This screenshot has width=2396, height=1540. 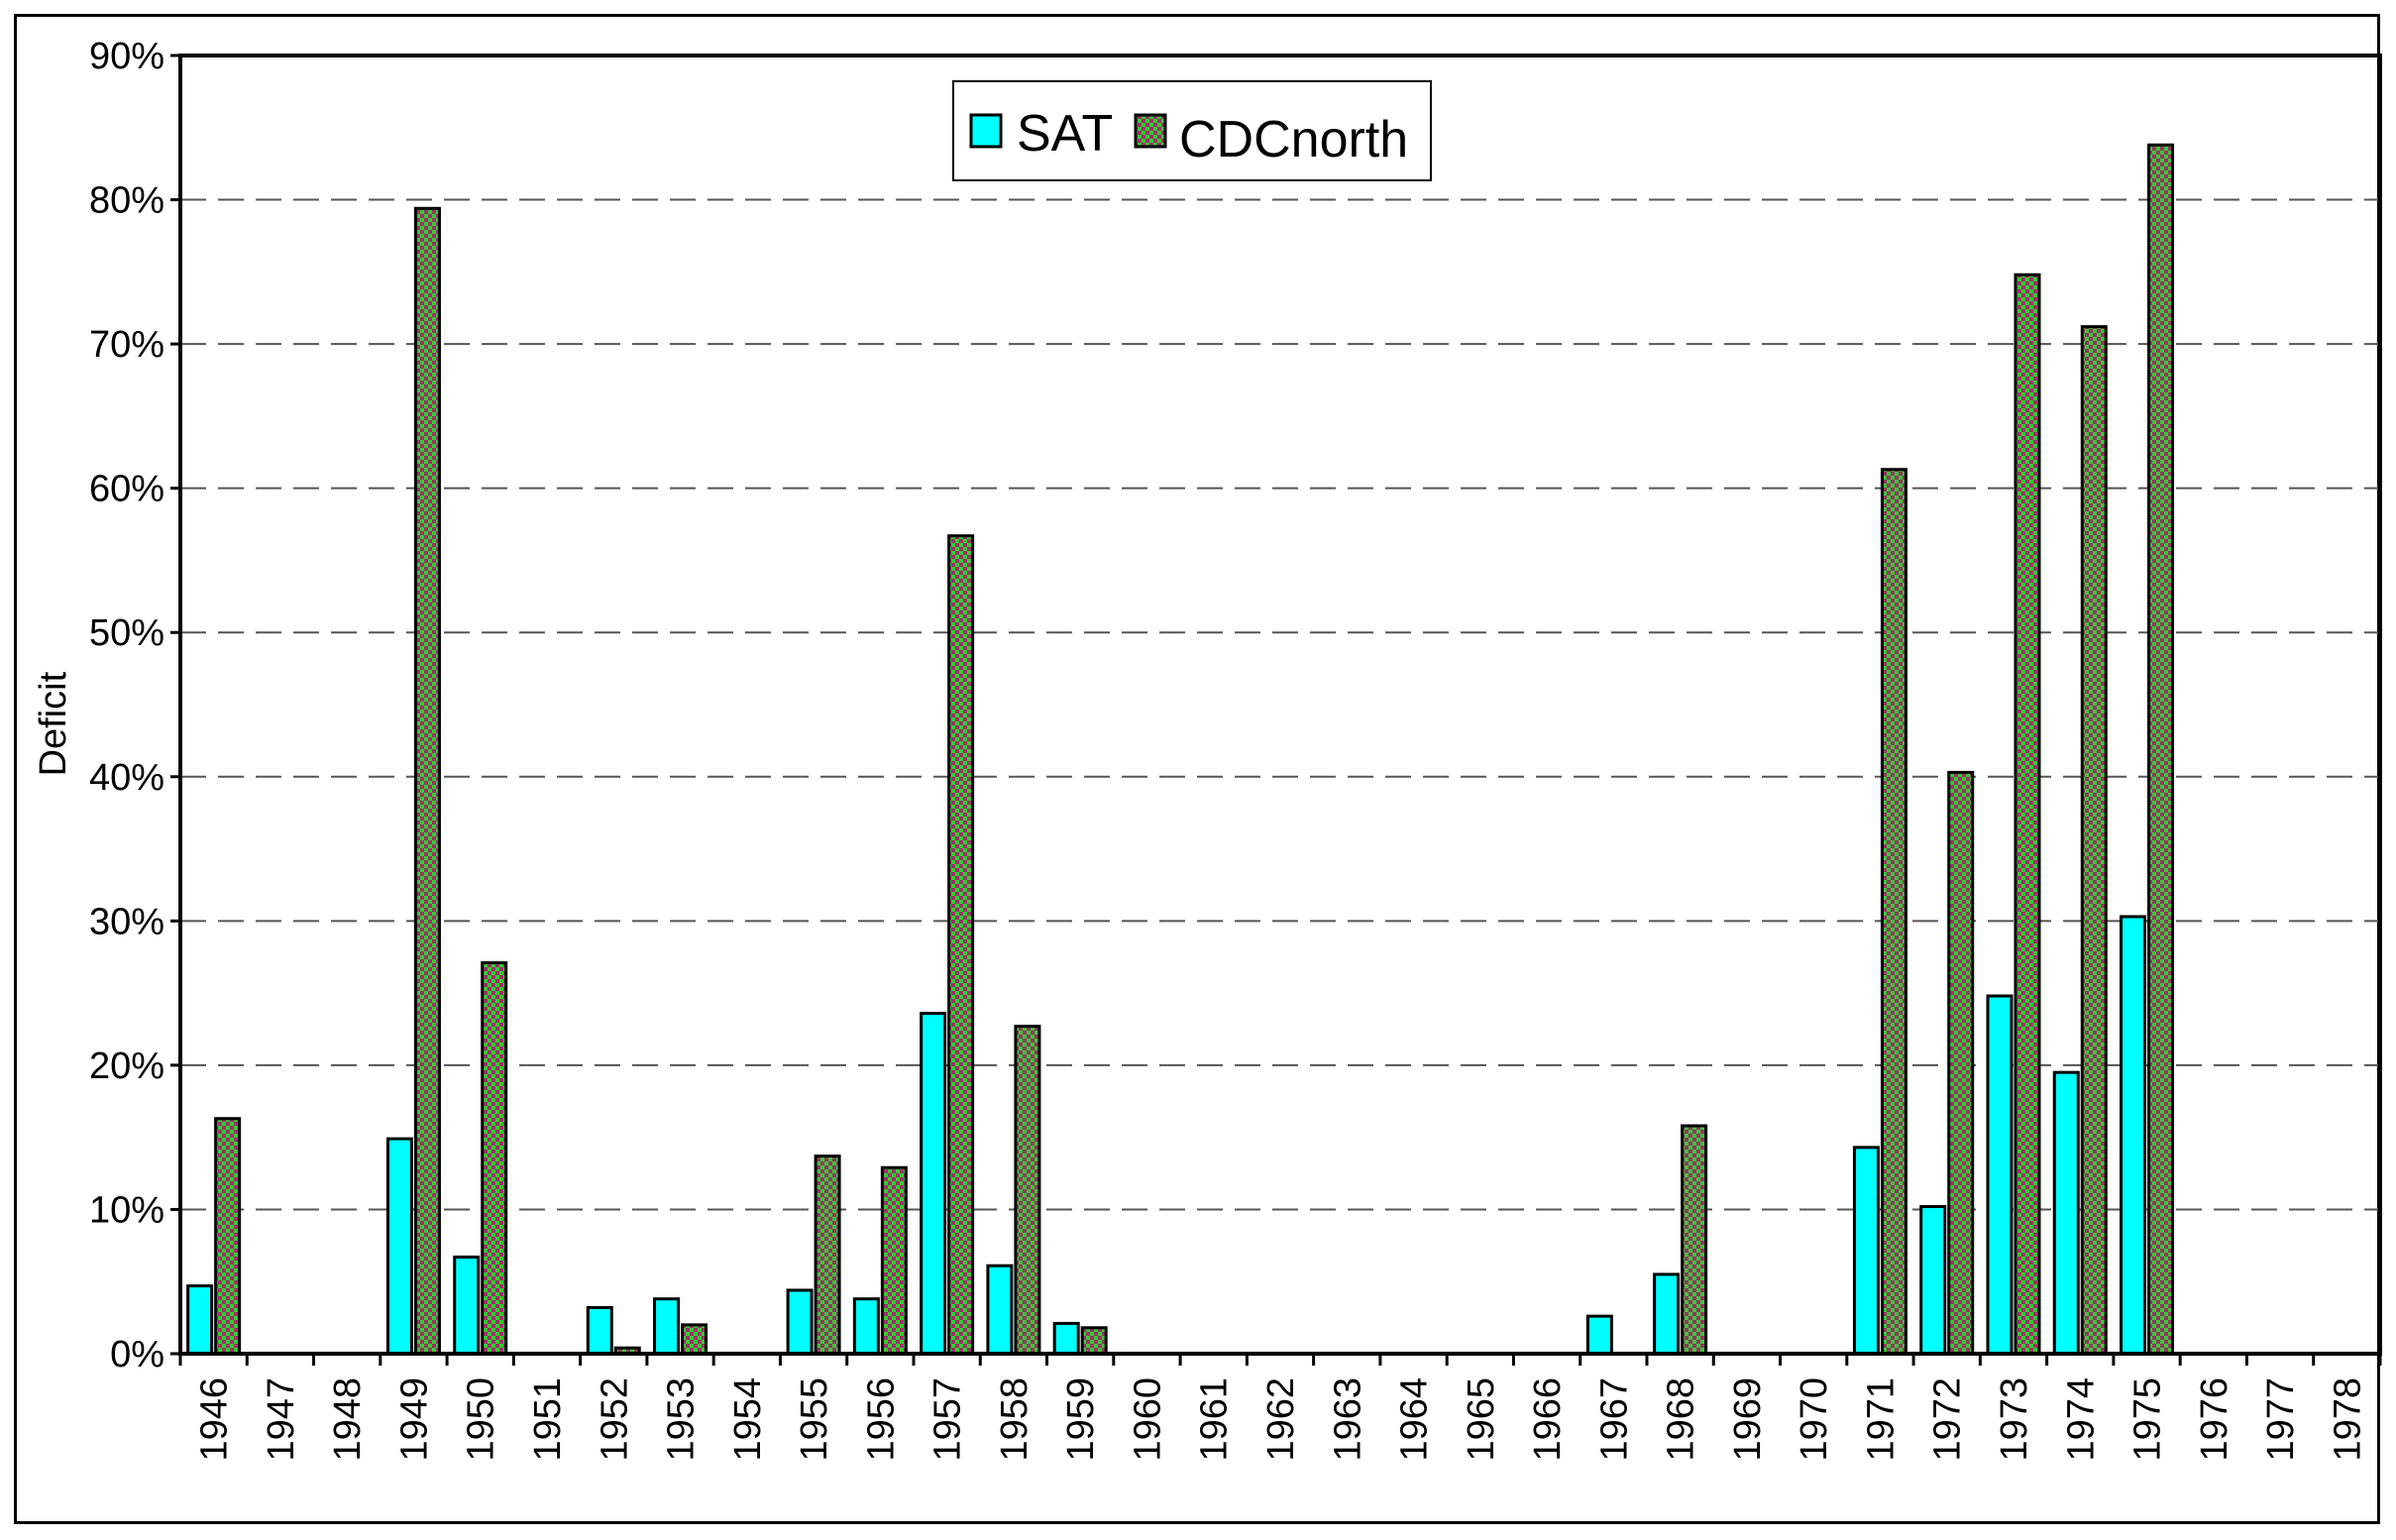 I want to click on y-tick-label: 30%, so click(x=126, y=921).